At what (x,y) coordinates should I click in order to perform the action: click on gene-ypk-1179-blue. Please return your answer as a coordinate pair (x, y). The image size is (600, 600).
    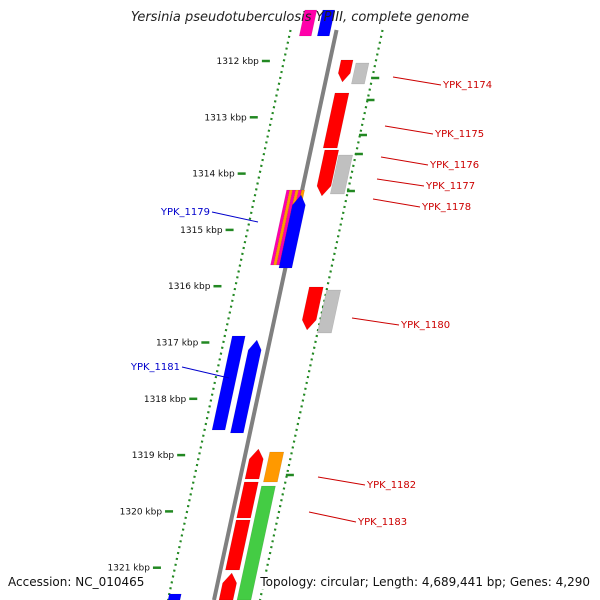
    Looking at the image, I should click on (292, 231).